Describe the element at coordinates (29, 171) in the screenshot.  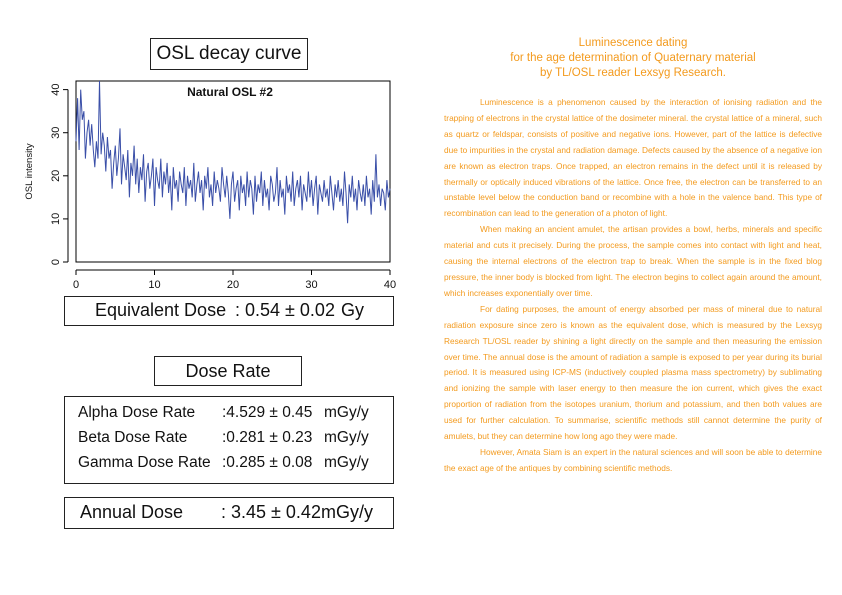
I see `y-axis-label: OSL intensity` at that location.